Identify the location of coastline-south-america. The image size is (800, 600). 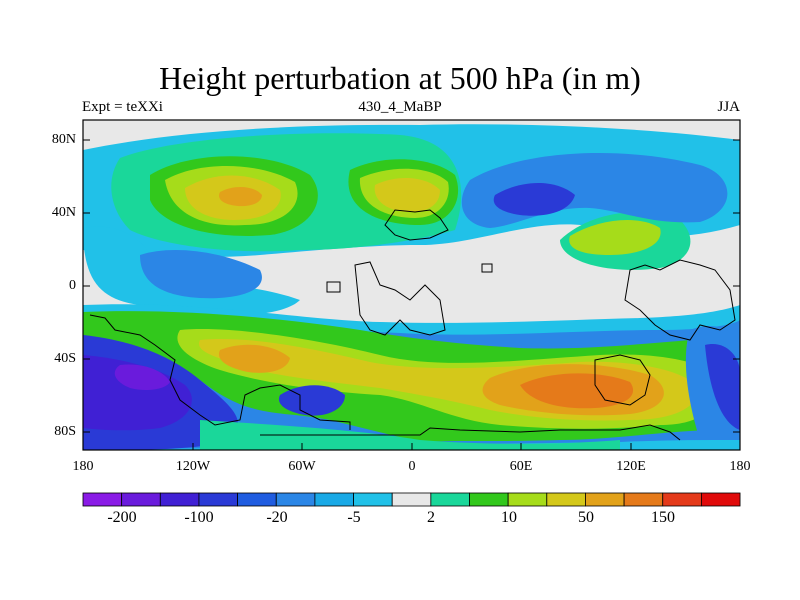
(220, 372).